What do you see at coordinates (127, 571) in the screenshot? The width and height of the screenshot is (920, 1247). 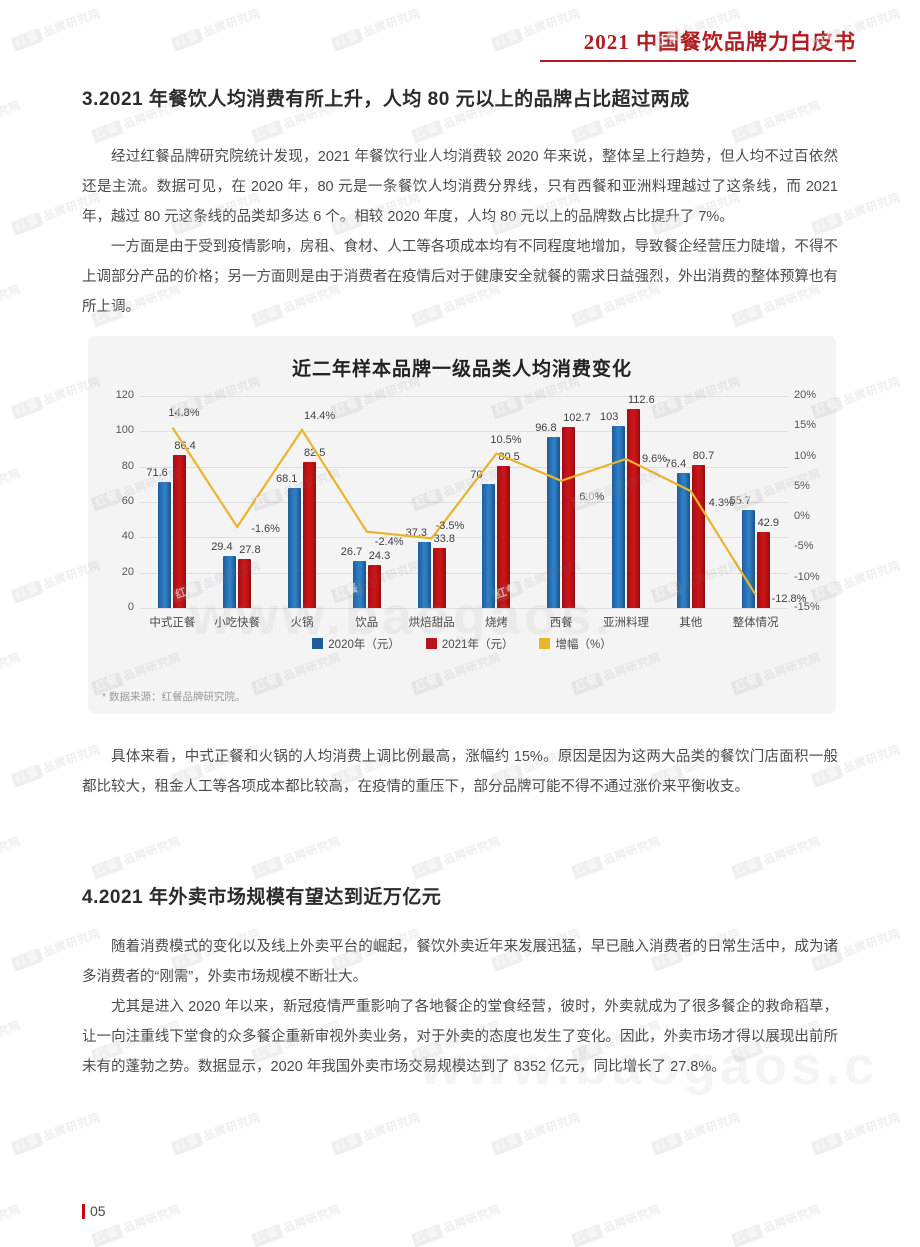 I see `y-axis-left-tick: 20` at bounding box center [127, 571].